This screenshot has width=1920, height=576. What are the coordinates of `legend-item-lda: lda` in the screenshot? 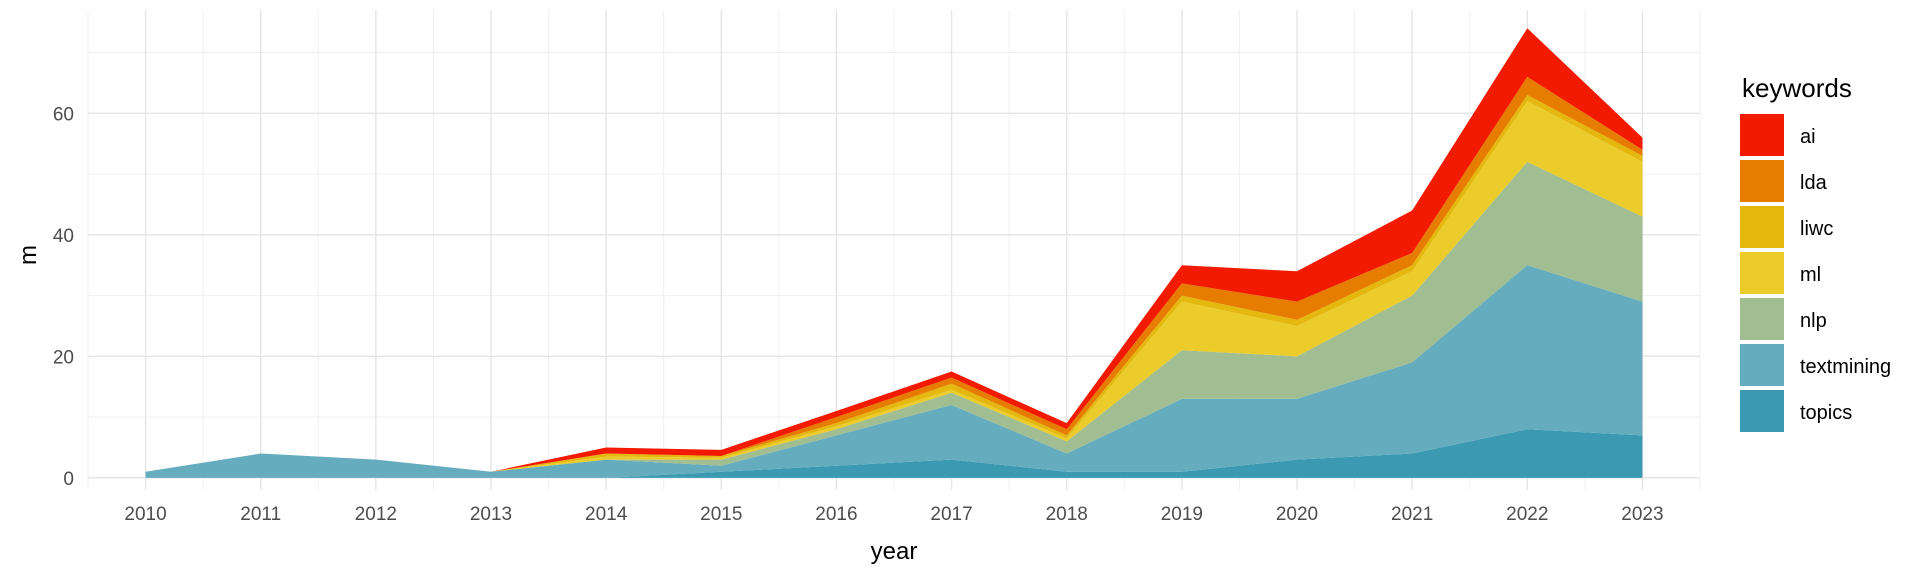 It's located at (1784, 181).